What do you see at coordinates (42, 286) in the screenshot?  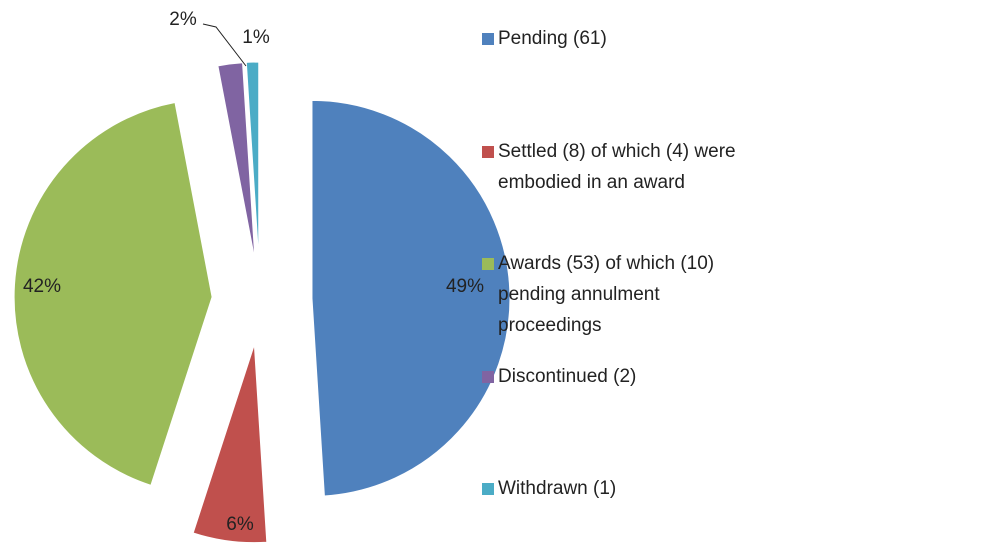 I see `slice-label: 42%` at bounding box center [42, 286].